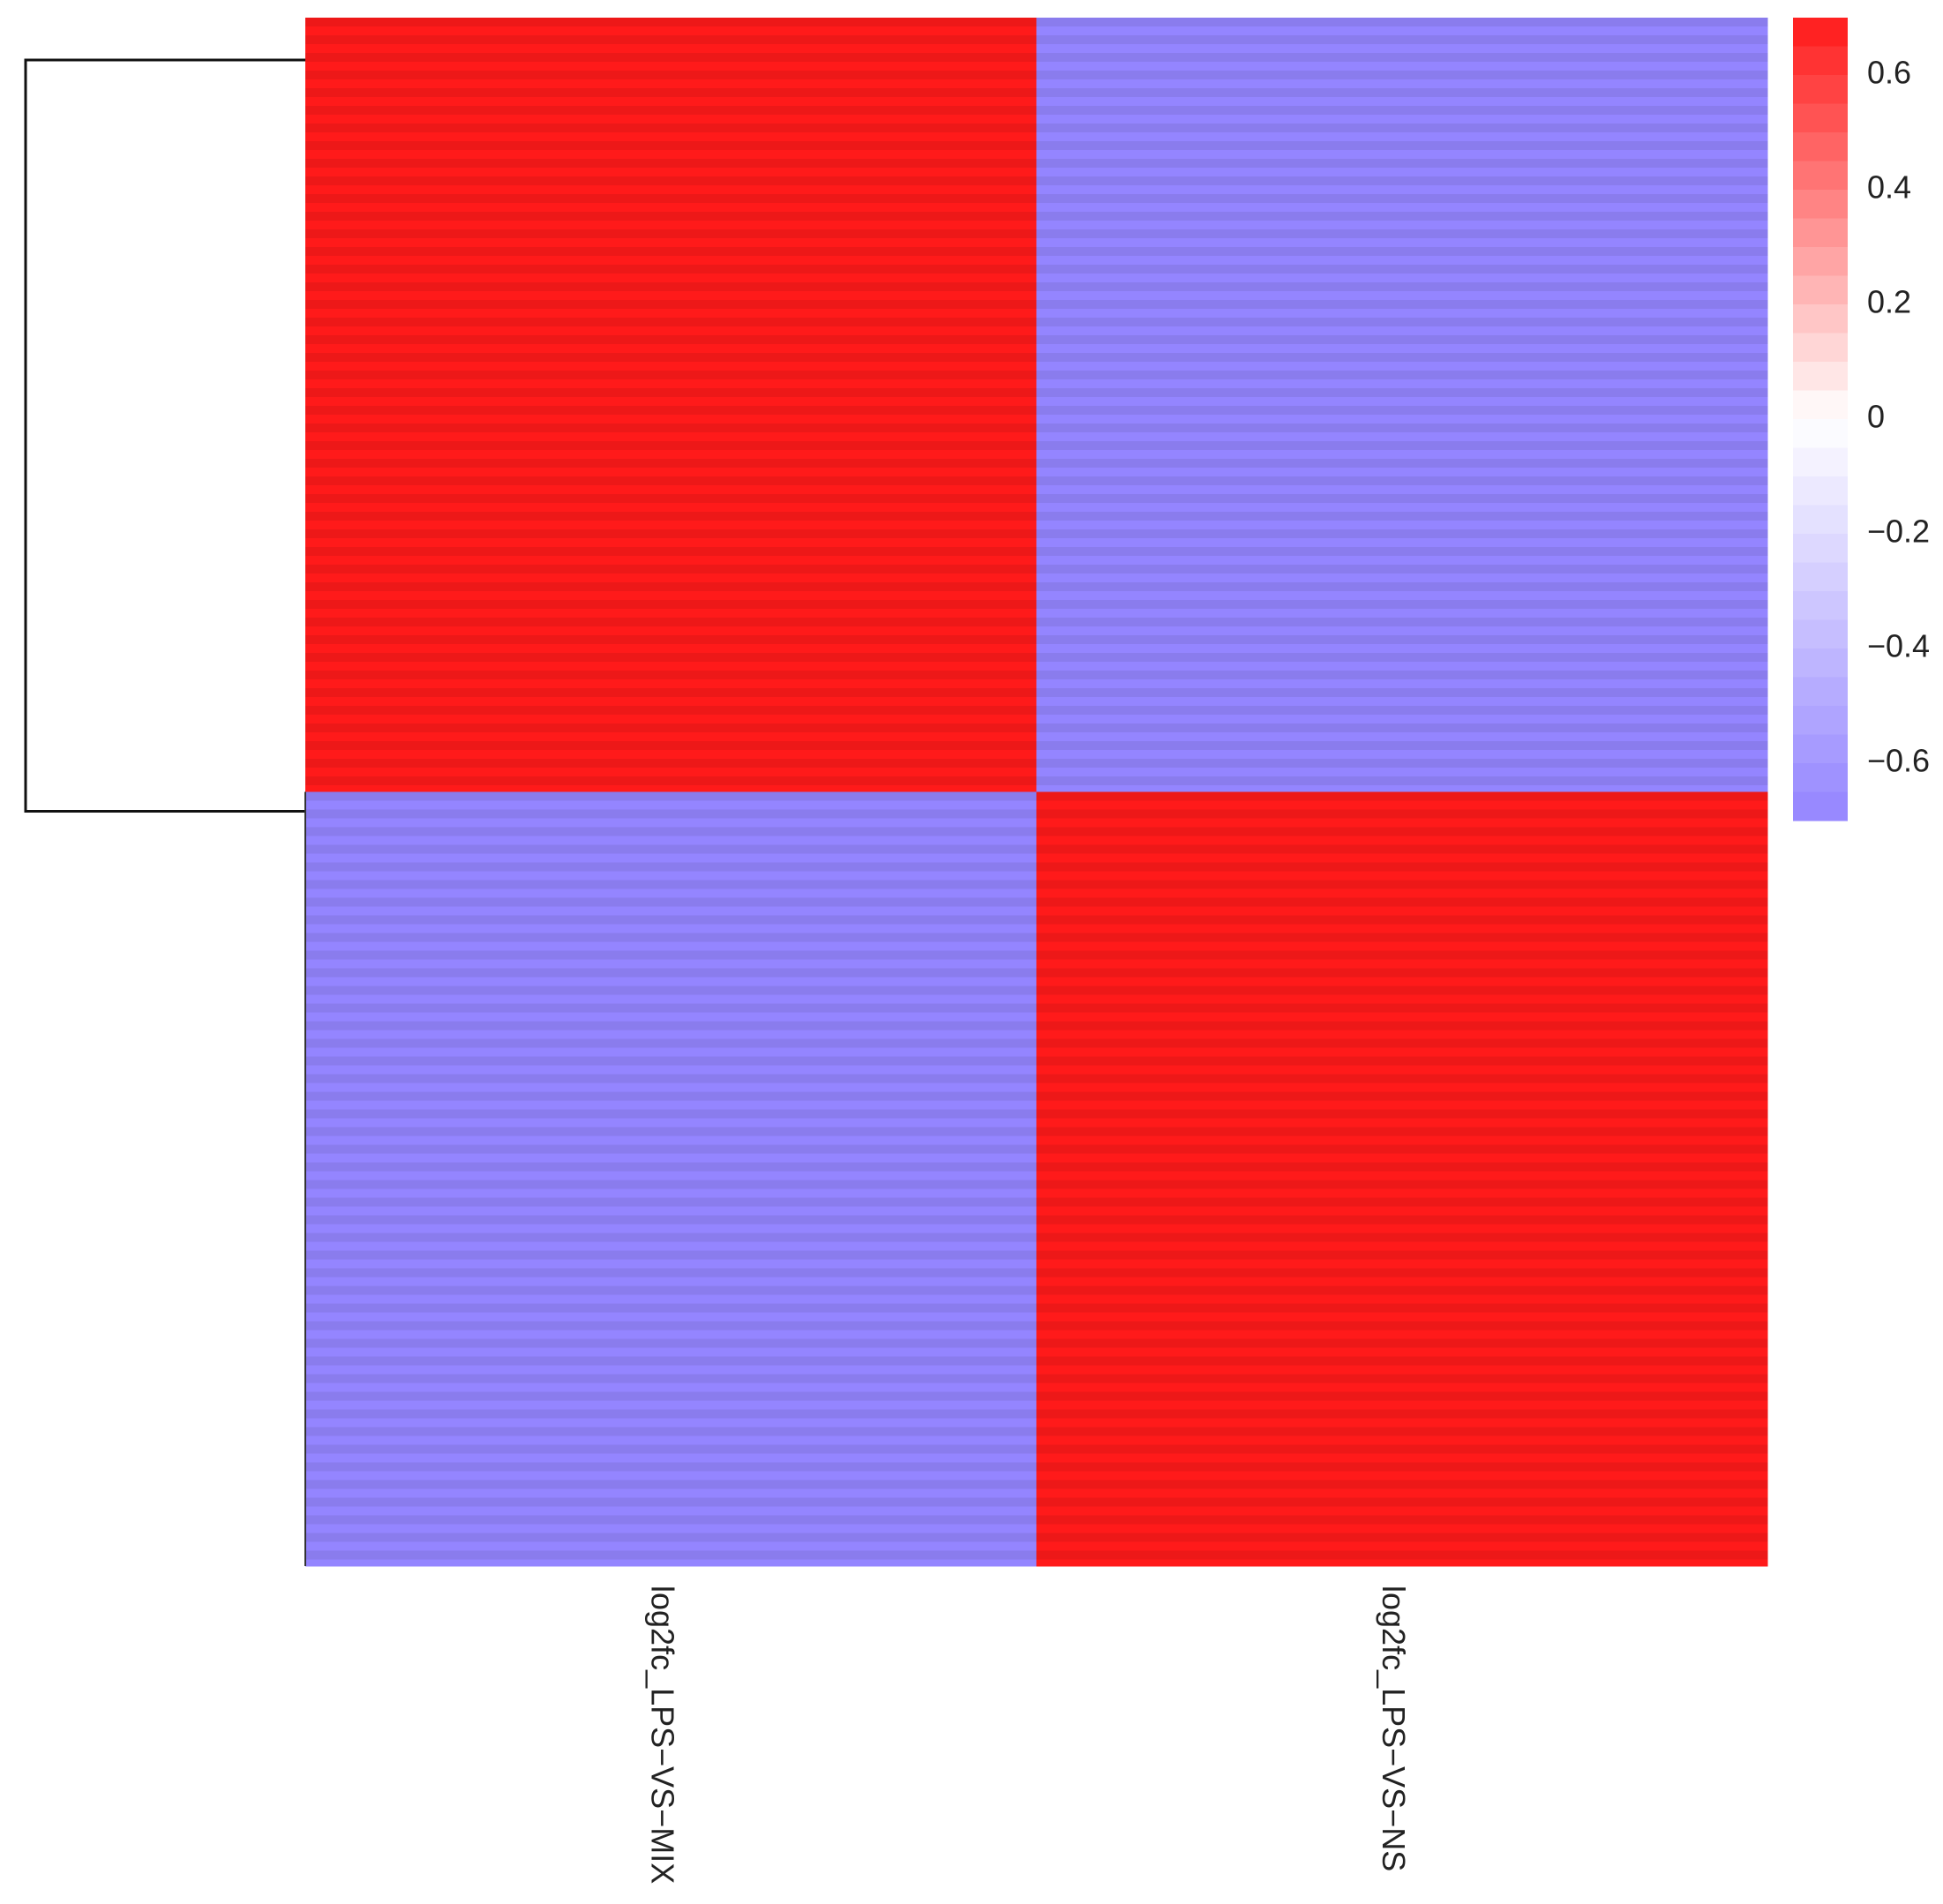 Image resolution: width=1943 pixels, height=1904 pixels. I want to click on legend-tick-label: −0.2, so click(1899, 531).